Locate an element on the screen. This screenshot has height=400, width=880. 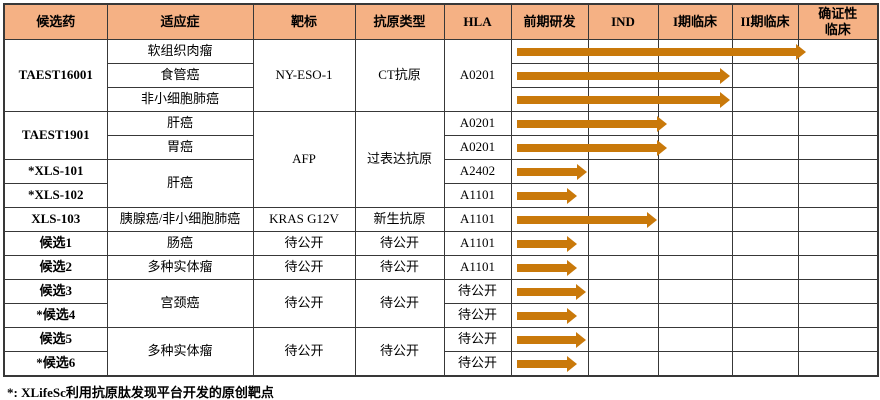
indication-cell: 胰腺癌/非小细胞肺癌 is located at coordinates (180, 219).